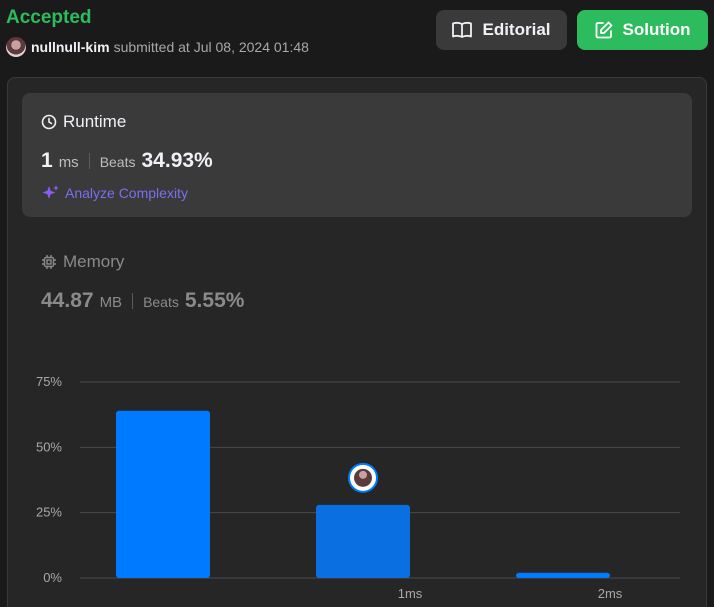  I want to click on runtime-title: Runtime, so click(83, 122).